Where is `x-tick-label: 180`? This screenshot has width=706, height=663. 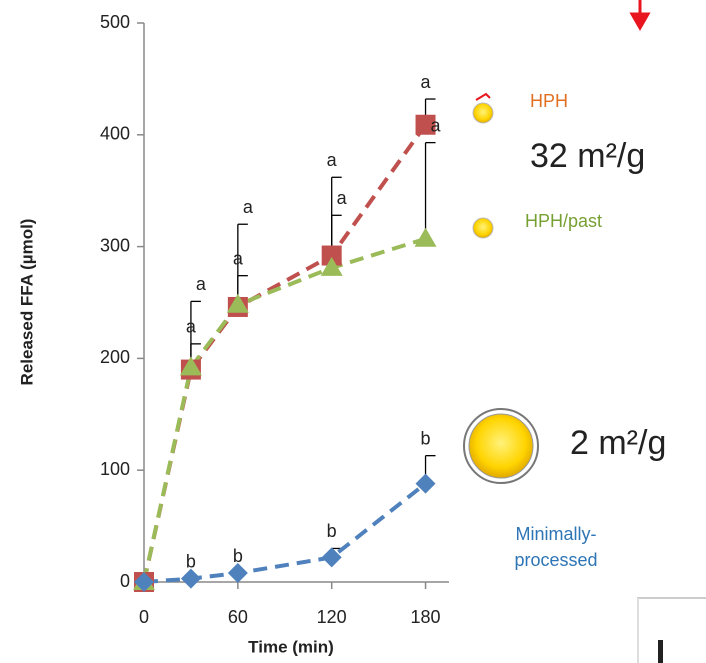 x-tick-label: 180 is located at coordinates (426, 617).